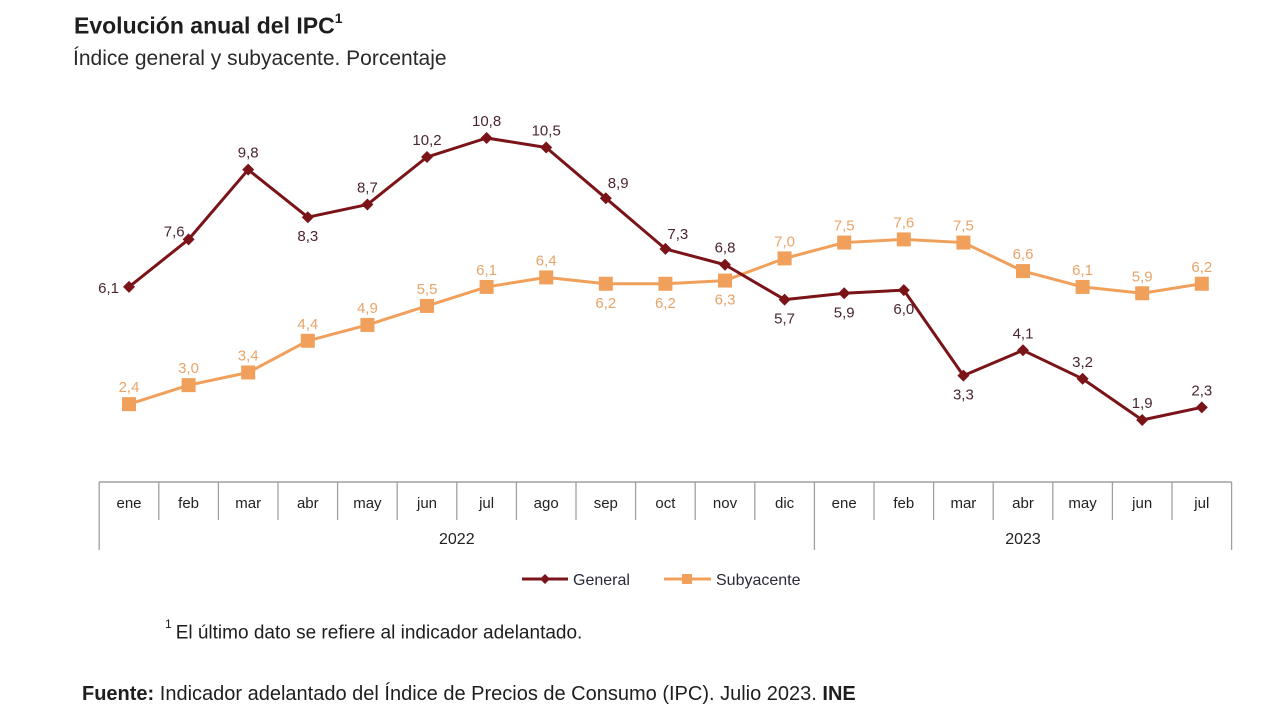 Image resolution: width=1280 pixels, height=720 pixels. What do you see at coordinates (168, 624) in the screenshot?
I see `footnote-marker: 1` at bounding box center [168, 624].